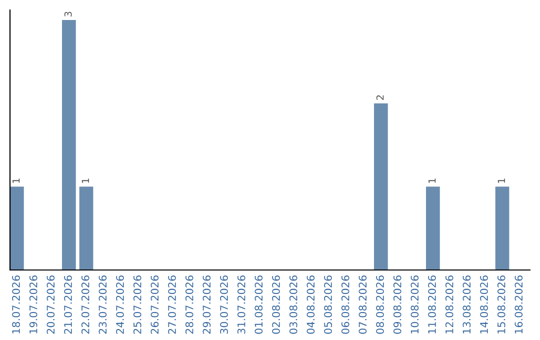  I want to click on x-tick-label: 22.07.2026, so click(85, 305).